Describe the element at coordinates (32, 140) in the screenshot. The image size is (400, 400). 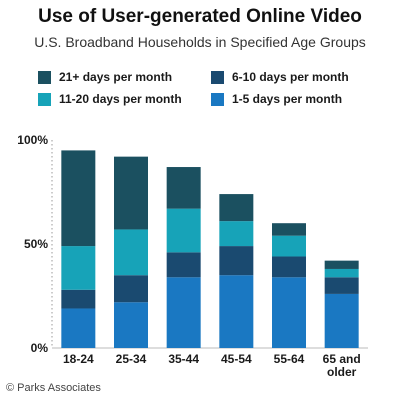
I see `y-tick-label: 100%` at that location.